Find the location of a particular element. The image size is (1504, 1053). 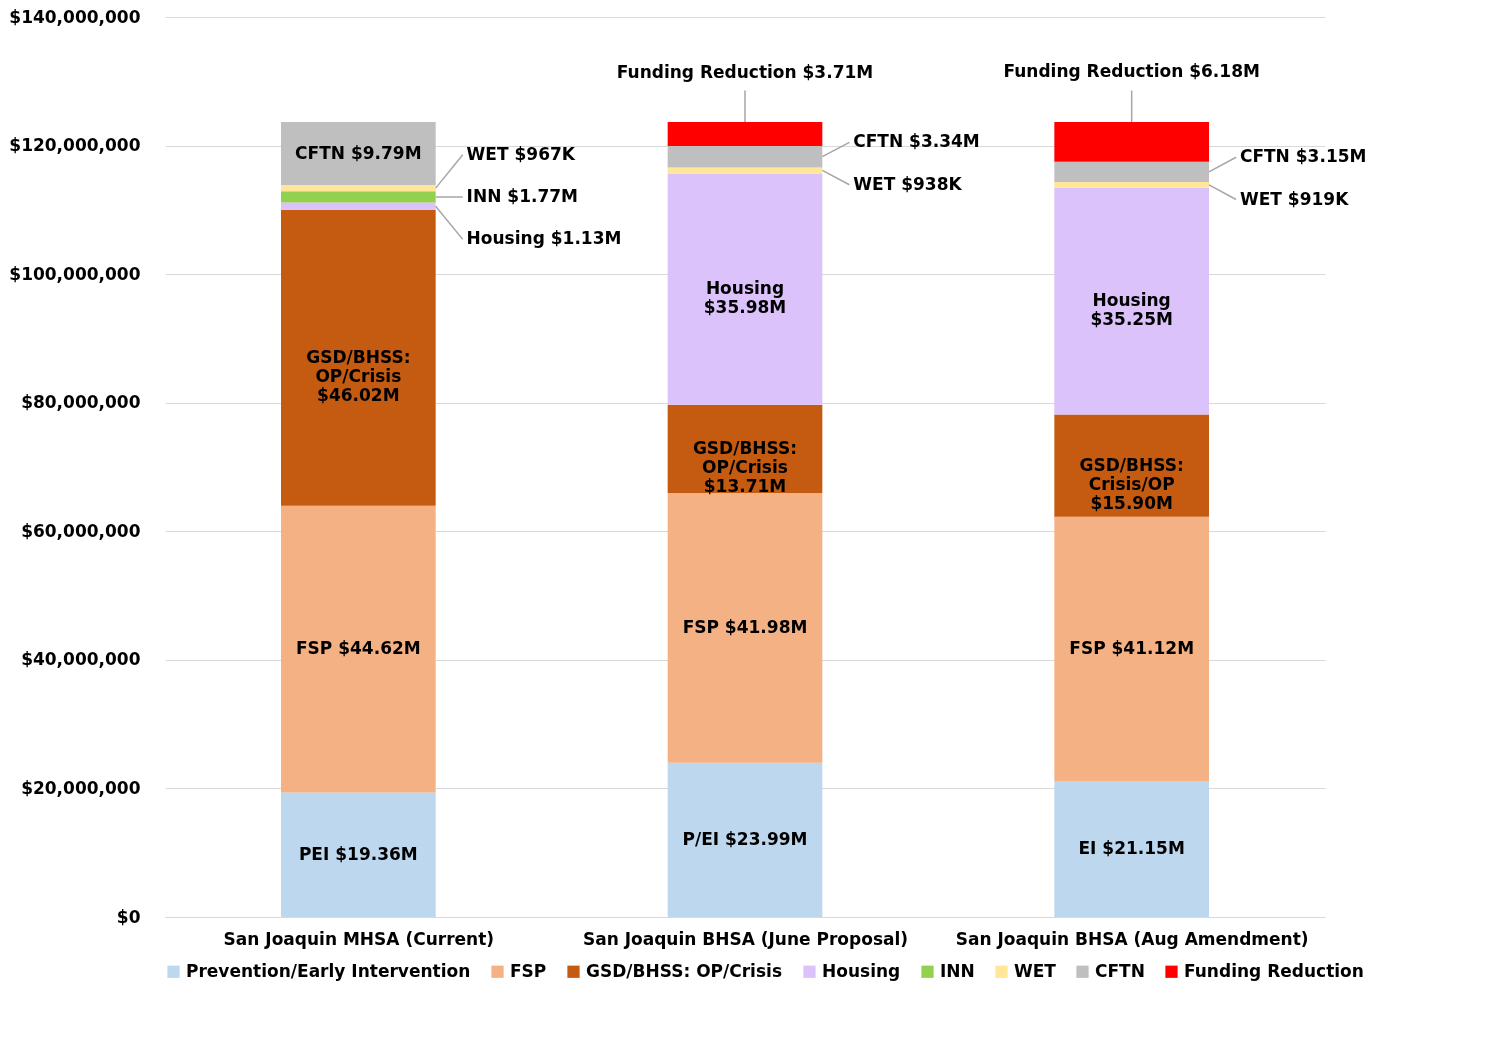

data-label: CFTN $9.79M is located at coordinates (358, 152).